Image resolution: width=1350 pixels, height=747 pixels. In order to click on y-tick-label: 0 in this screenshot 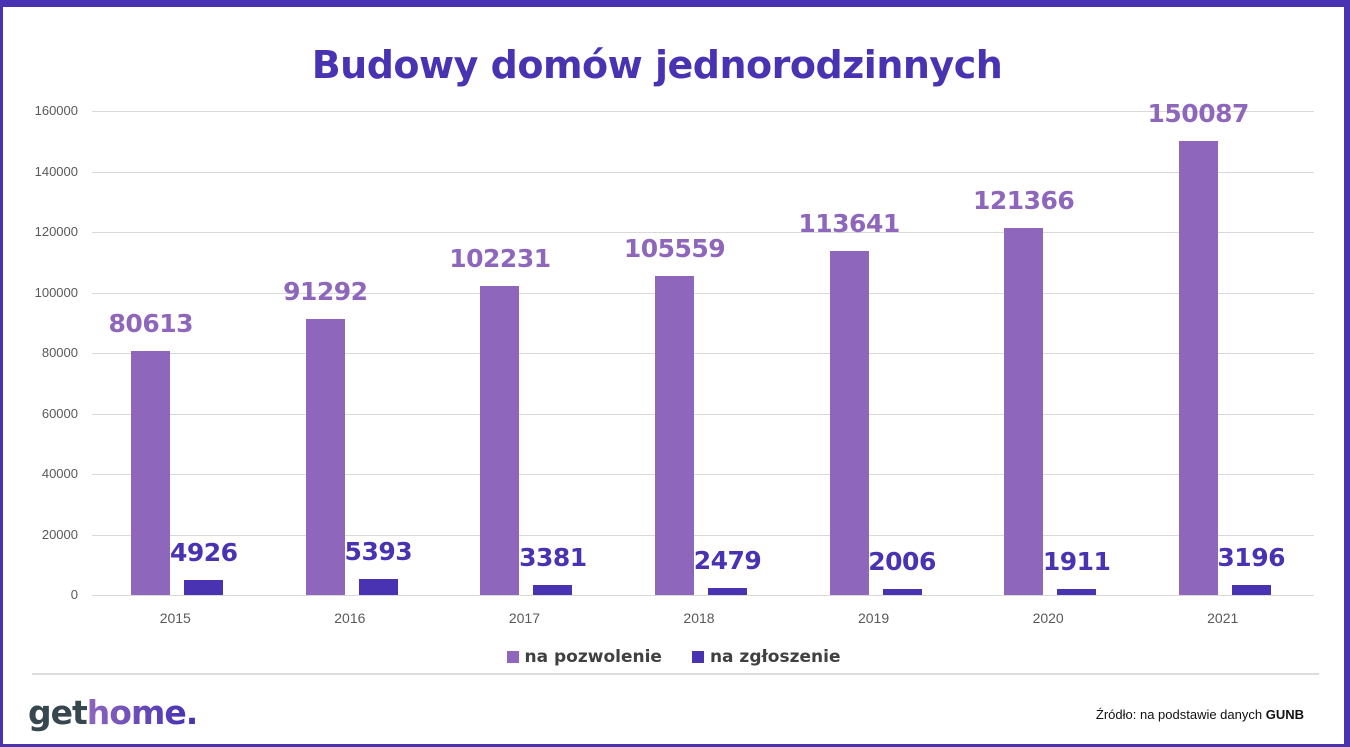, I will do `click(74, 594)`.